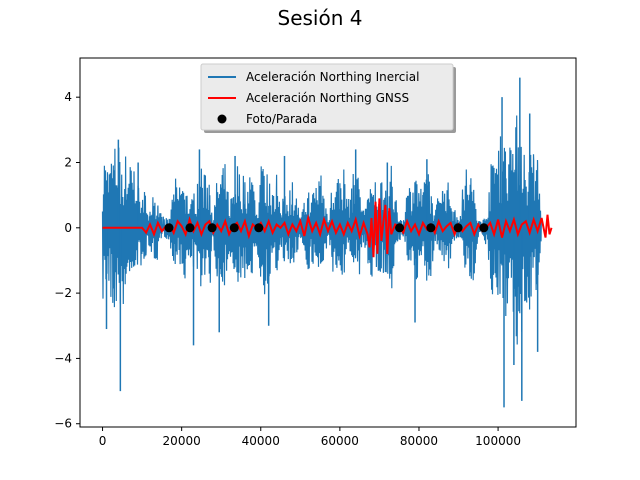  What do you see at coordinates (63, 293) in the screenshot?
I see `y-tick-label: −2` at bounding box center [63, 293].